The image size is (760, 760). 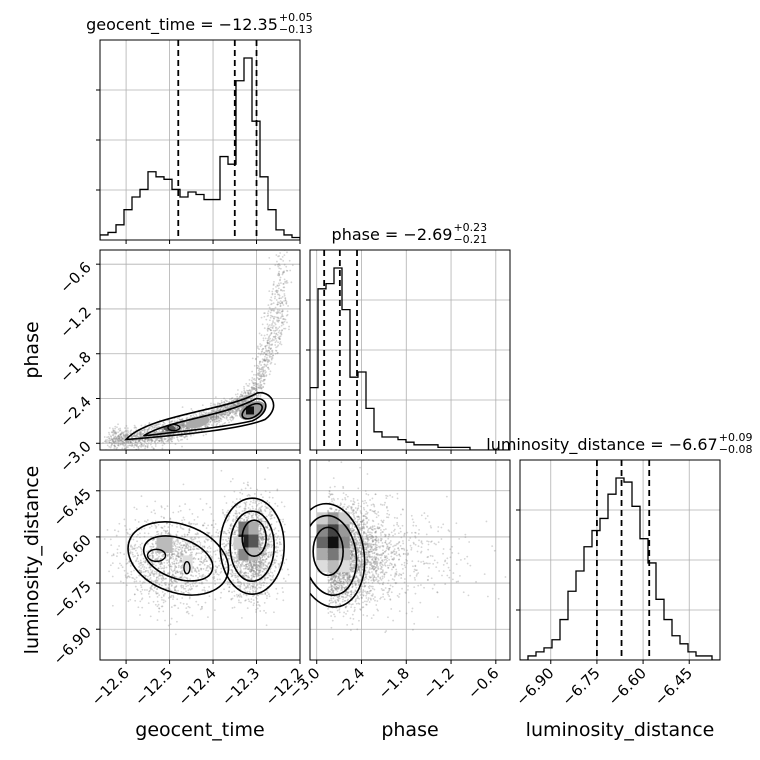 I want to click on title-main-phase: phase = −2.69, so click(x=392, y=234).